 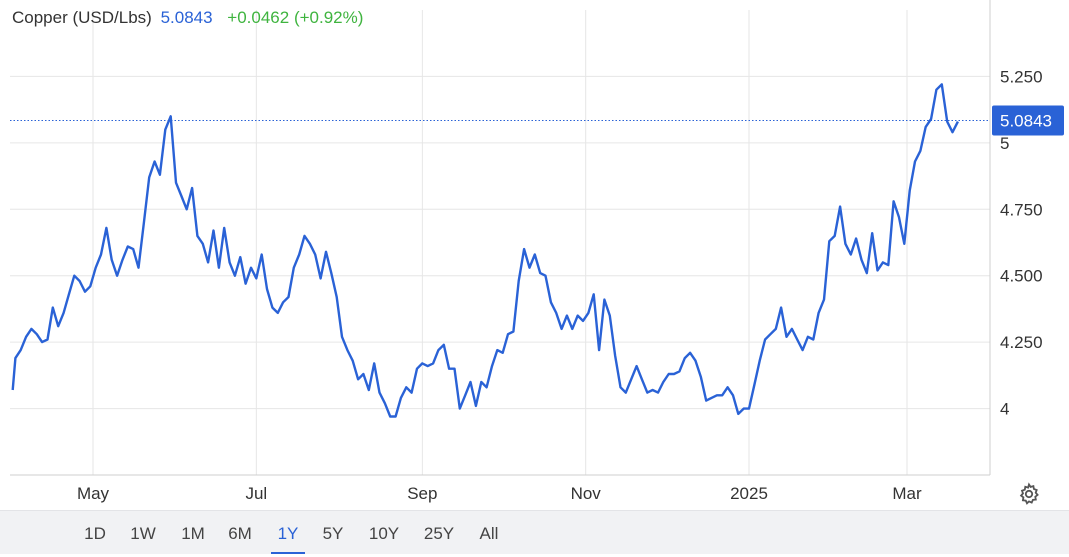 What do you see at coordinates (95, 533) in the screenshot?
I see `period-button-1d: 1D` at bounding box center [95, 533].